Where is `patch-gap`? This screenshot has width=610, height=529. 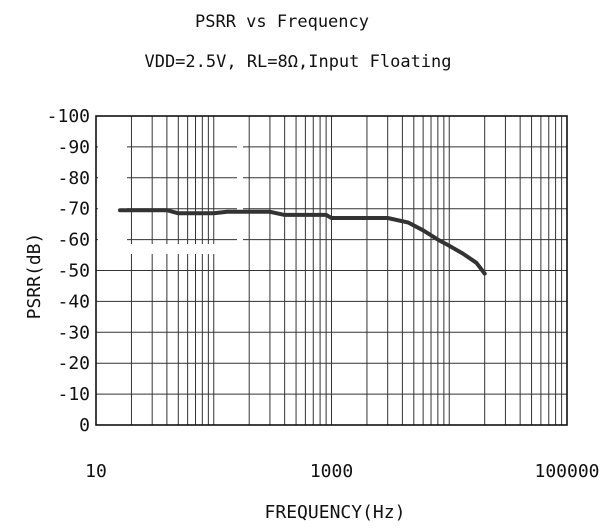
patch-gap is located at coordinates (240, 188).